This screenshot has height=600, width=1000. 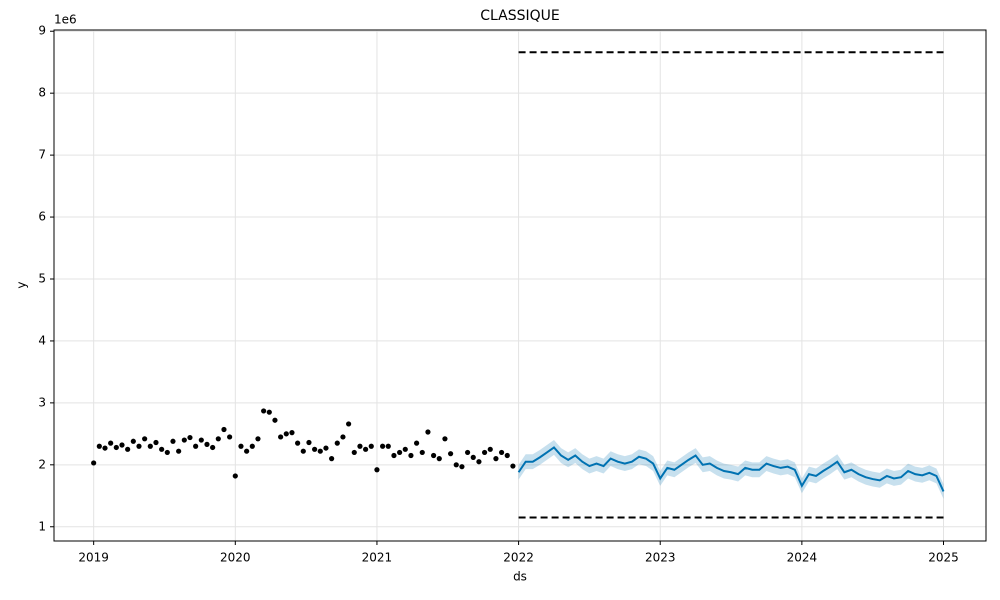 I want to click on y-tick-label: 7, so click(x=42, y=155).